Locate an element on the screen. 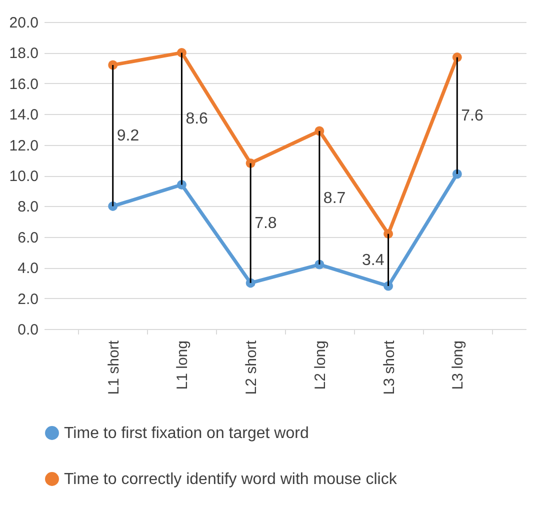  y-tick-label: 4.0 is located at coordinates (28, 269).